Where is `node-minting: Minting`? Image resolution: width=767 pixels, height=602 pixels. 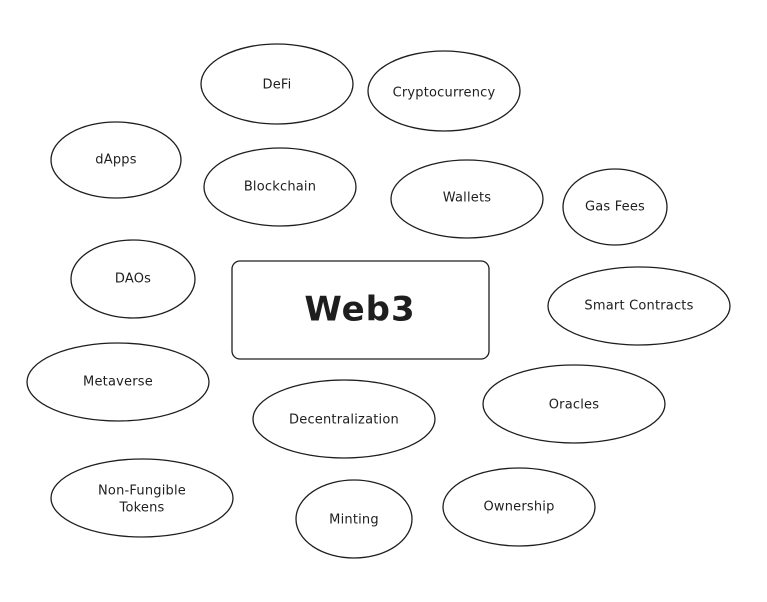
node-minting: Minting is located at coordinates (354, 519).